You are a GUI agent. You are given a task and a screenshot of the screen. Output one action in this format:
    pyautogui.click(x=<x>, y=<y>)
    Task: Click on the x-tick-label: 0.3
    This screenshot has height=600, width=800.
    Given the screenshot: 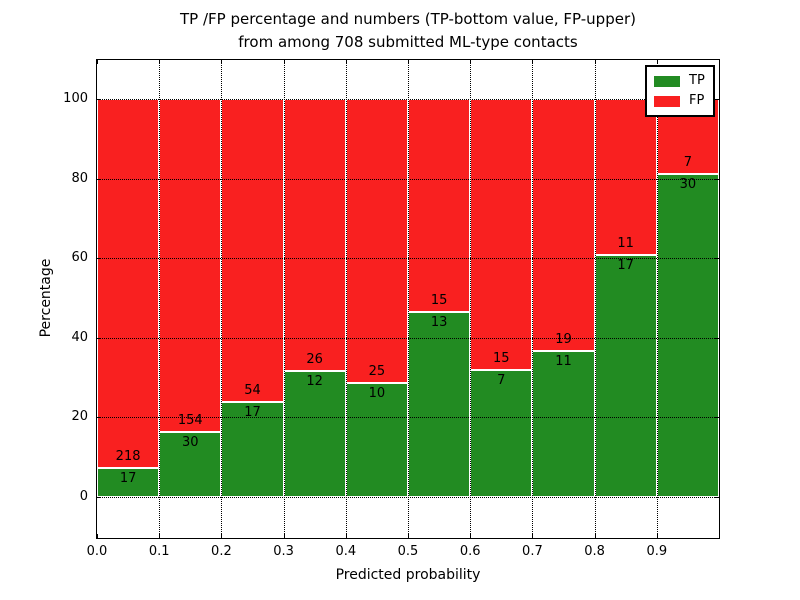 What is the action you would take?
    pyautogui.click(x=283, y=551)
    